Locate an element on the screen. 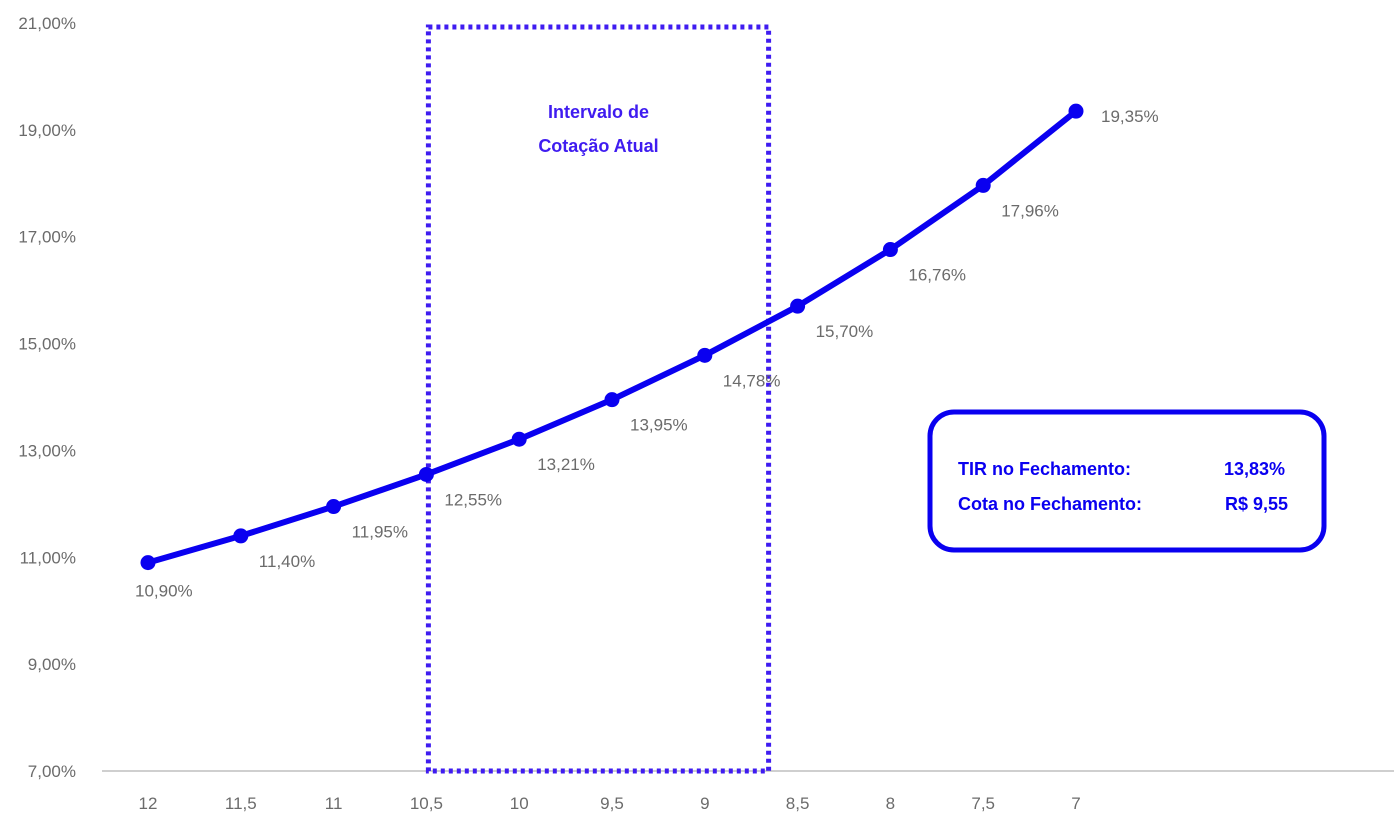 The image size is (1394, 826). x-tick-label: 9 is located at coordinates (704, 803).